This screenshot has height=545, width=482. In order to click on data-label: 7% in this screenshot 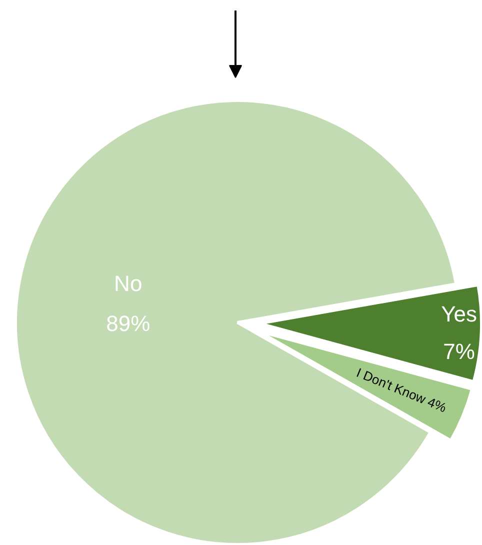, I will do `click(459, 351)`.